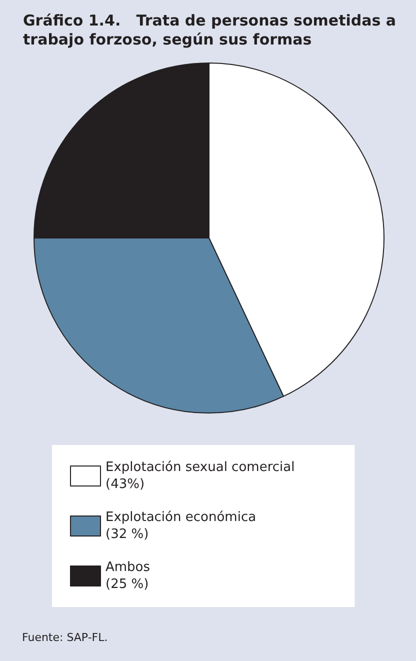 The width and height of the screenshot is (416, 661). I want to click on data-label: (25 %), so click(127, 584).